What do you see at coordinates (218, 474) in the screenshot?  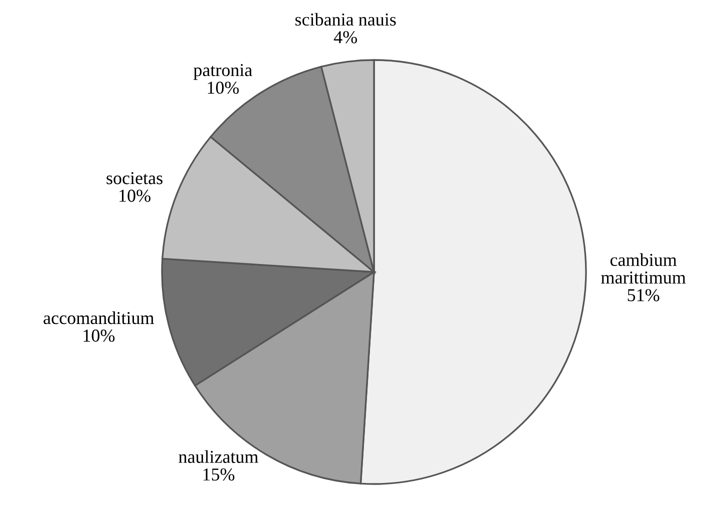 I see `data-label: 15%` at bounding box center [218, 474].